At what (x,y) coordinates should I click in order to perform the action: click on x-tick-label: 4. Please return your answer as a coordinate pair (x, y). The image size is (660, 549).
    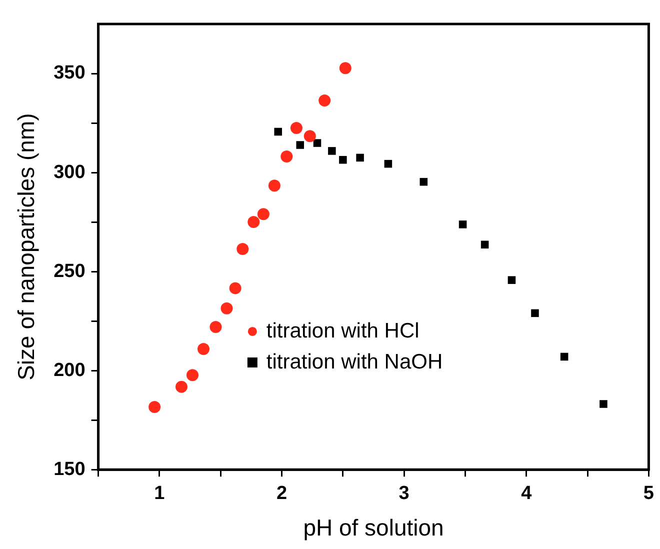
    Looking at the image, I should click on (526, 493).